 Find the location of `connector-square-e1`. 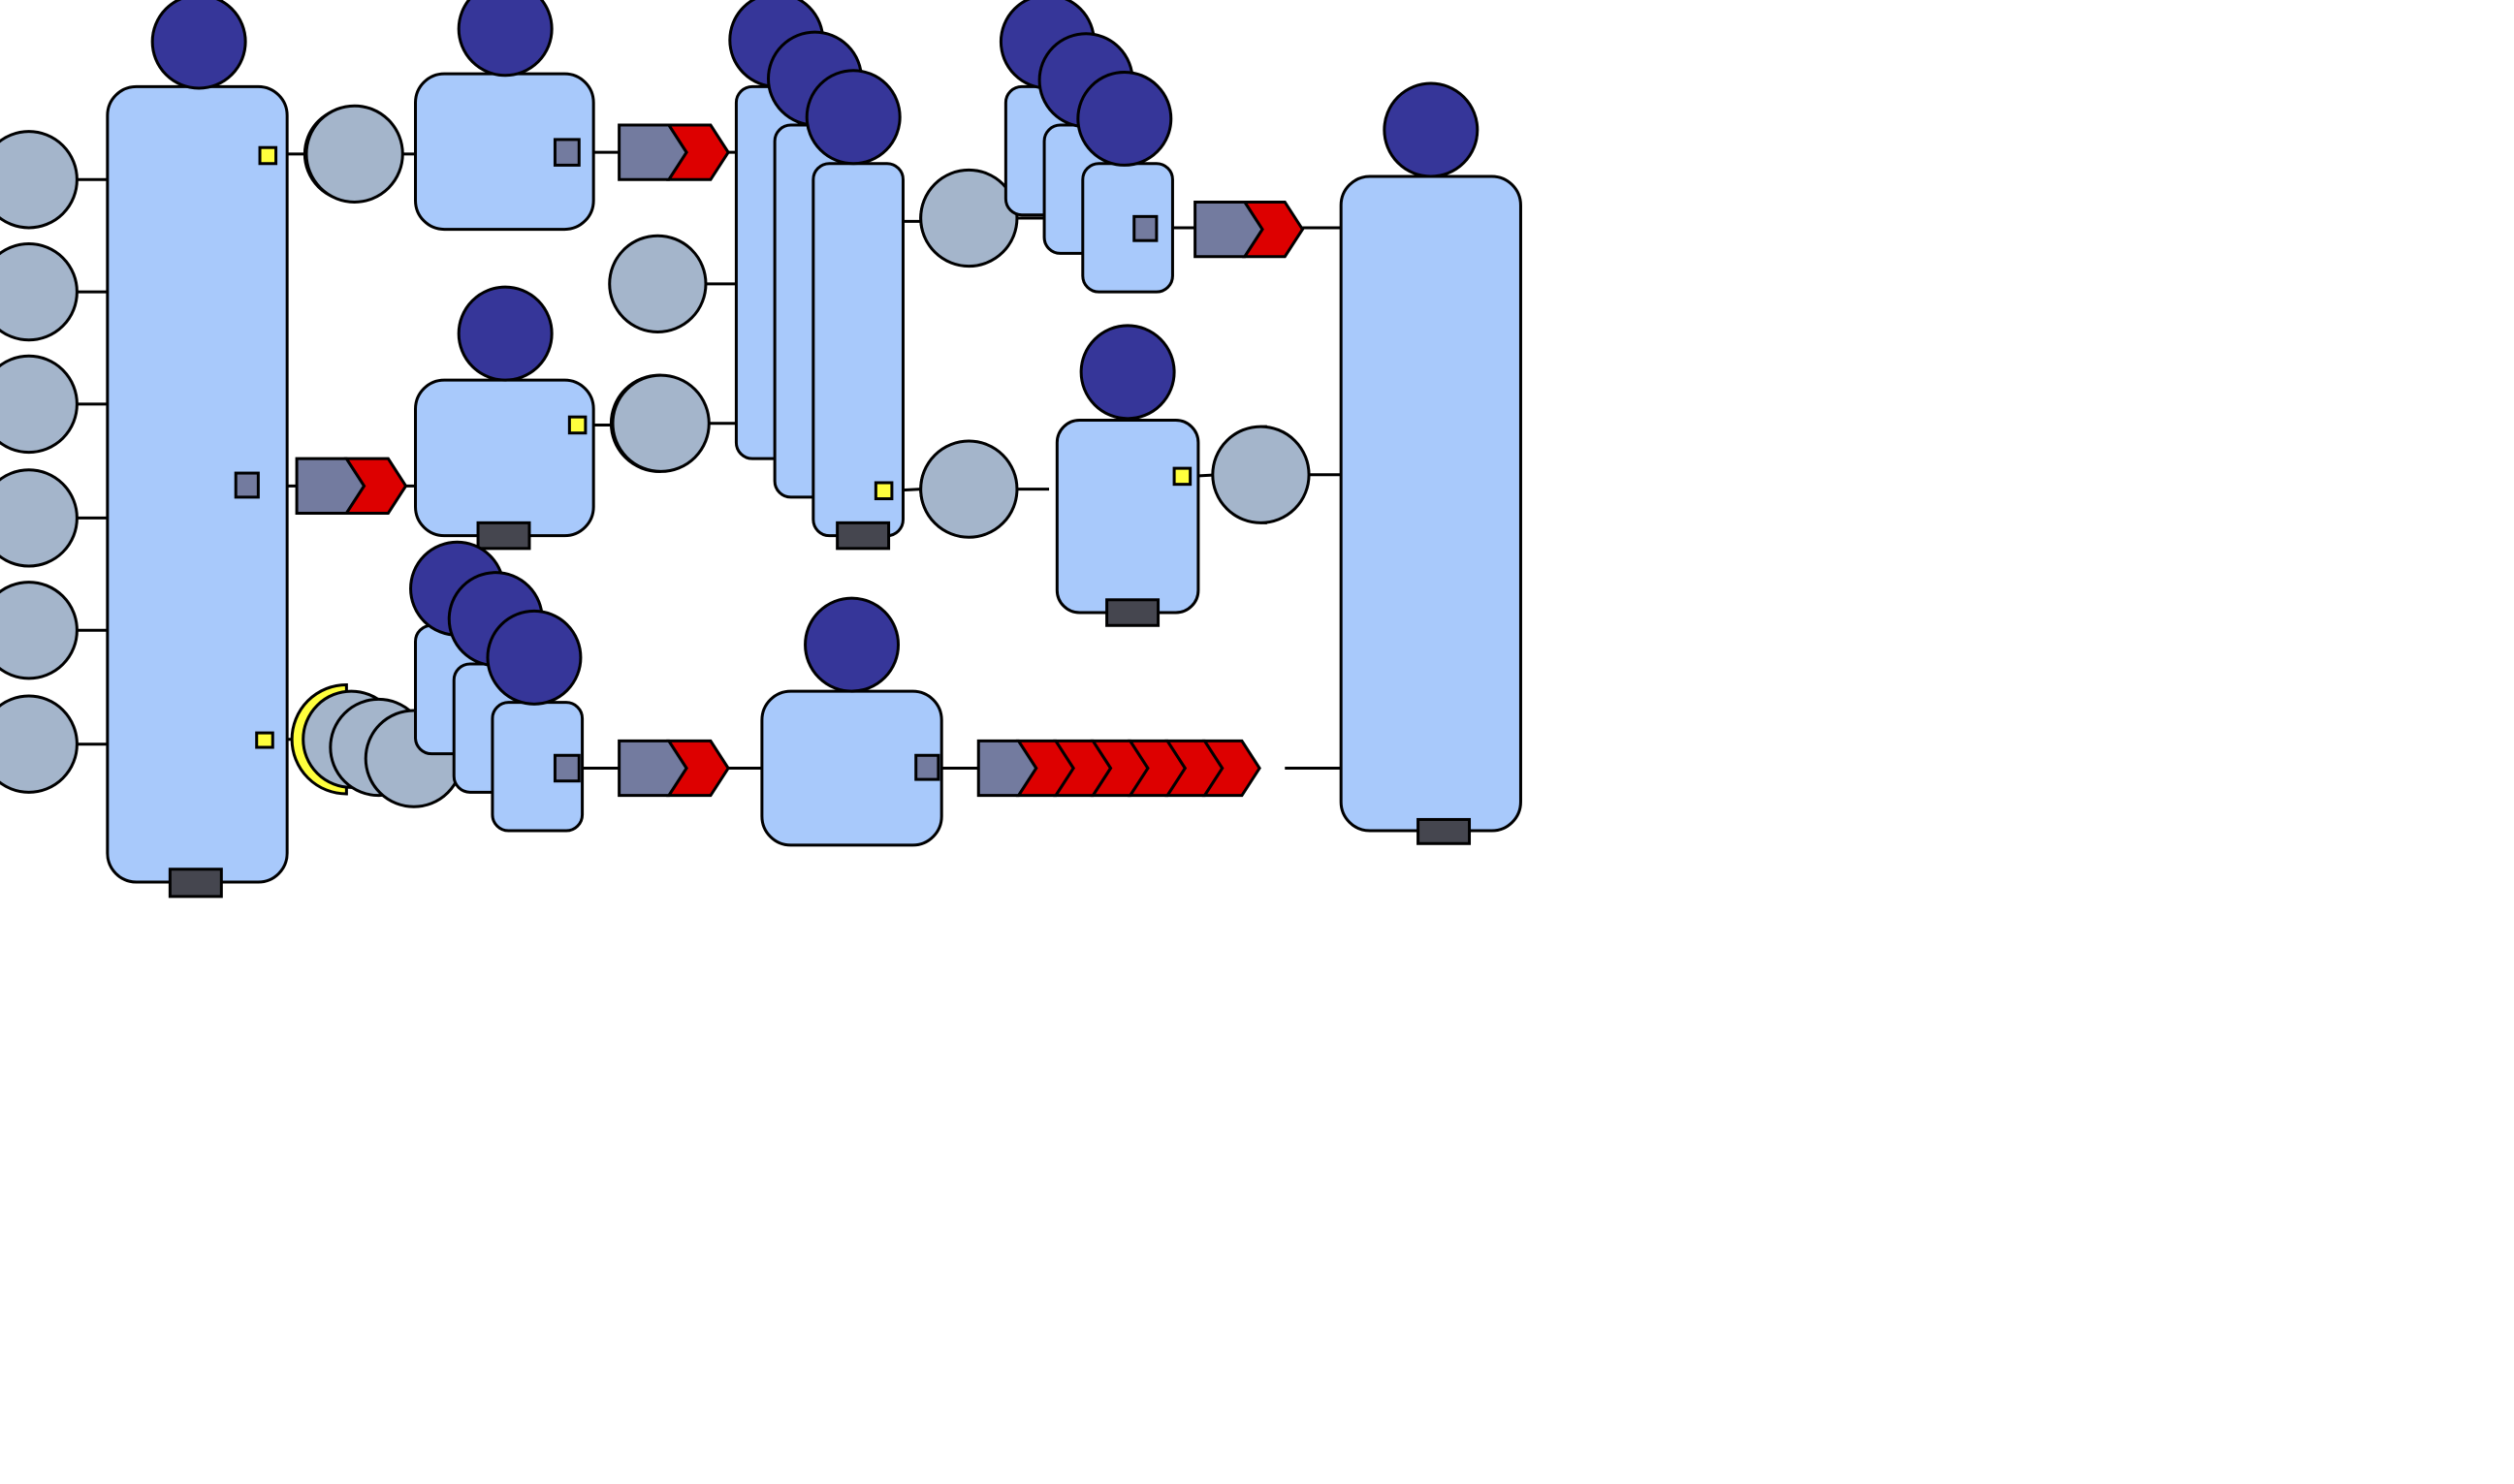

connector-square-e1 is located at coordinates (264, 740).